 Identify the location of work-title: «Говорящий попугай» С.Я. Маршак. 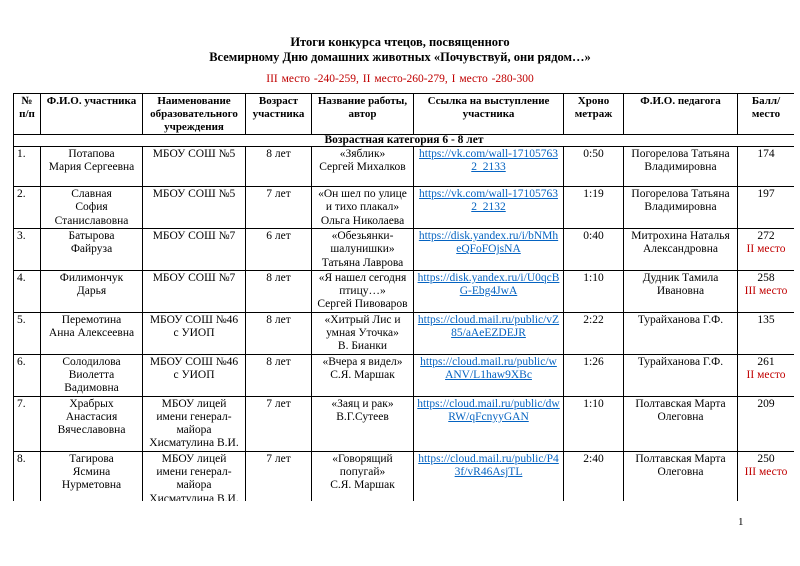
(362, 475).